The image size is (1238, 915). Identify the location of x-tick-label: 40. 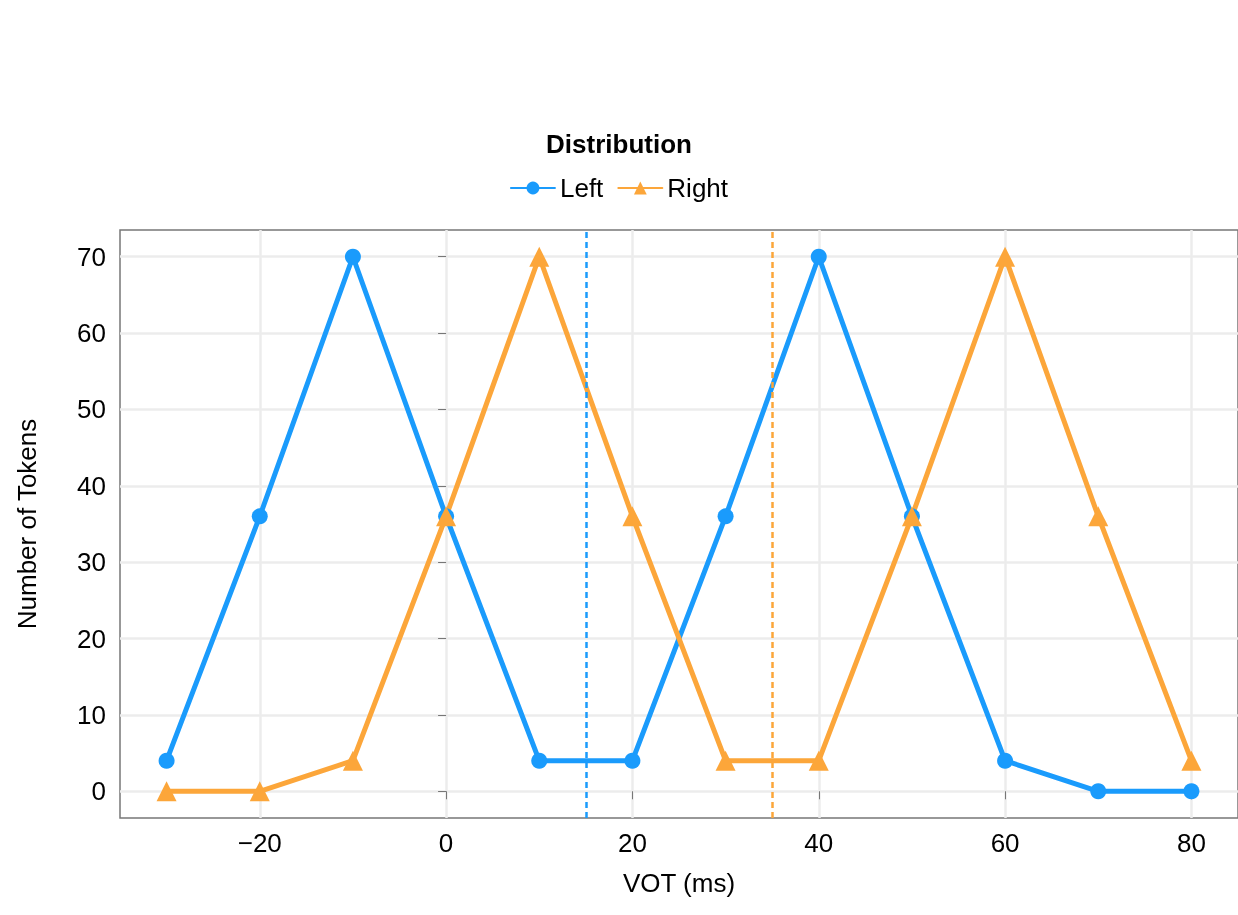
(819, 843).